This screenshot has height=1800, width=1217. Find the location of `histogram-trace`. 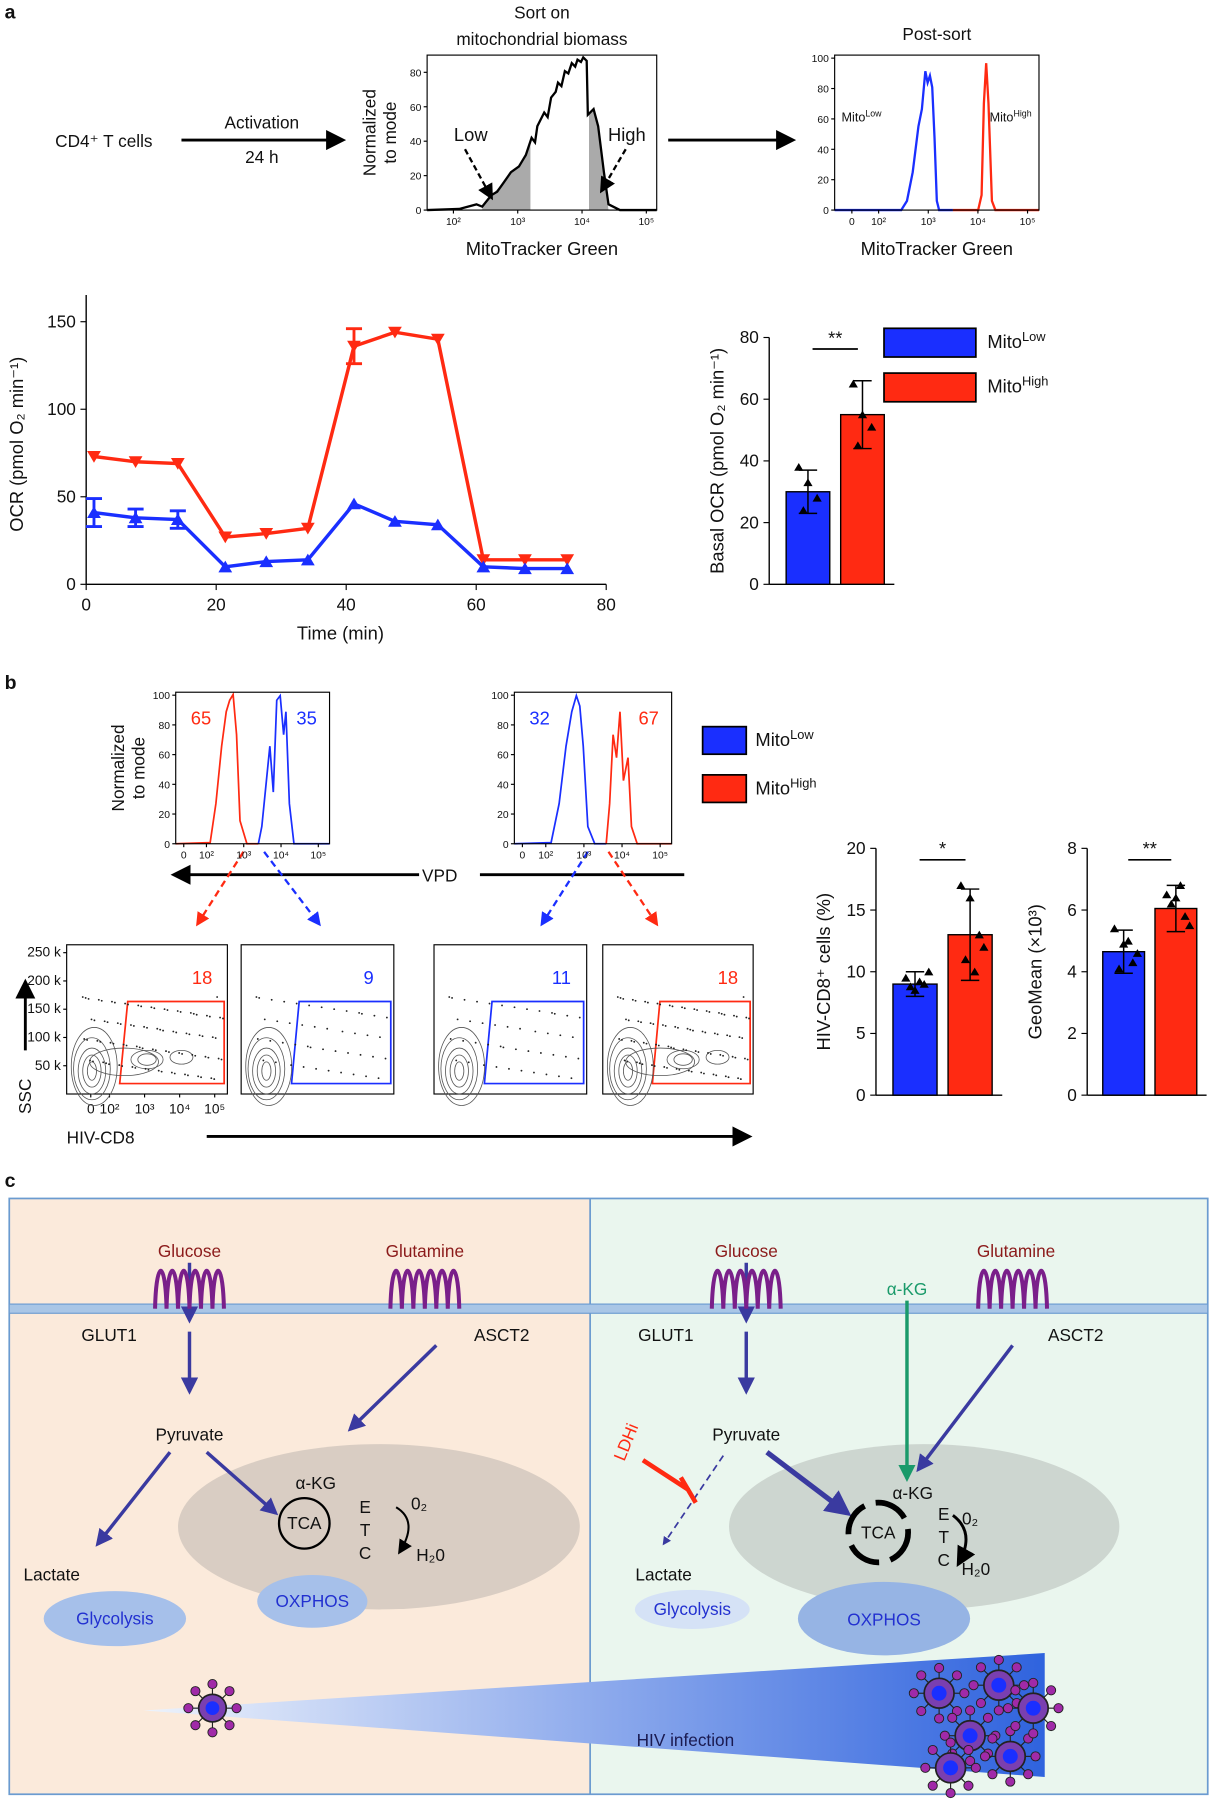

histogram-trace is located at coordinates (293, 769).